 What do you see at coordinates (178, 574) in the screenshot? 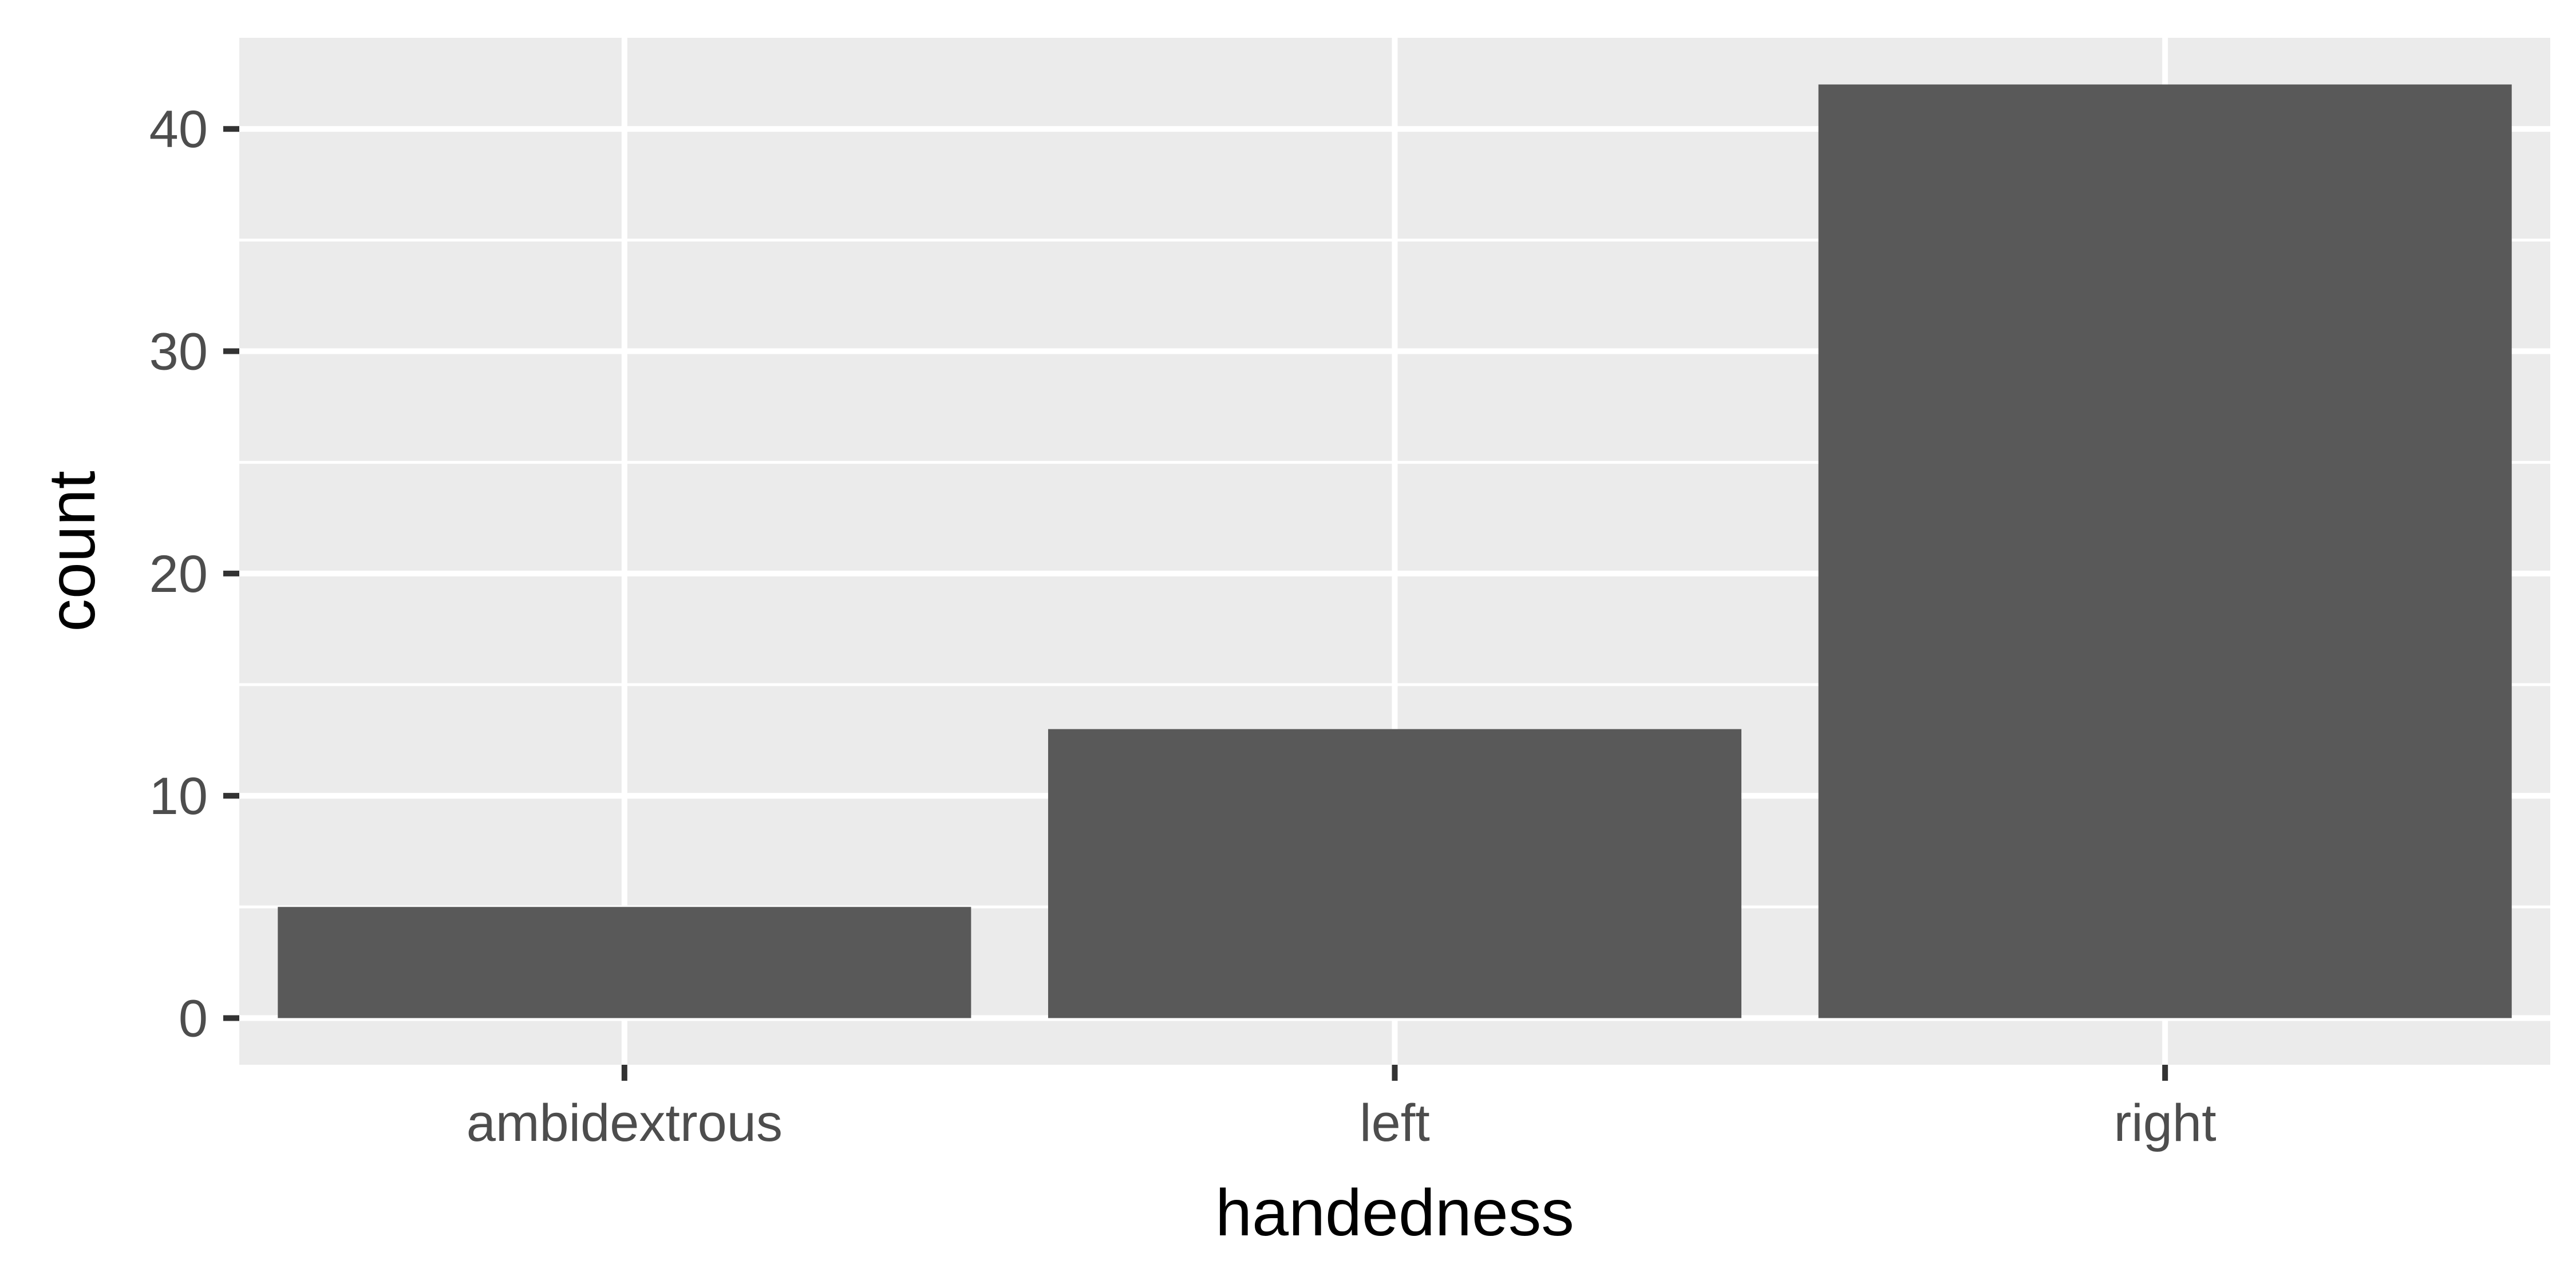
I see `y-tick-label: 20` at bounding box center [178, 574].